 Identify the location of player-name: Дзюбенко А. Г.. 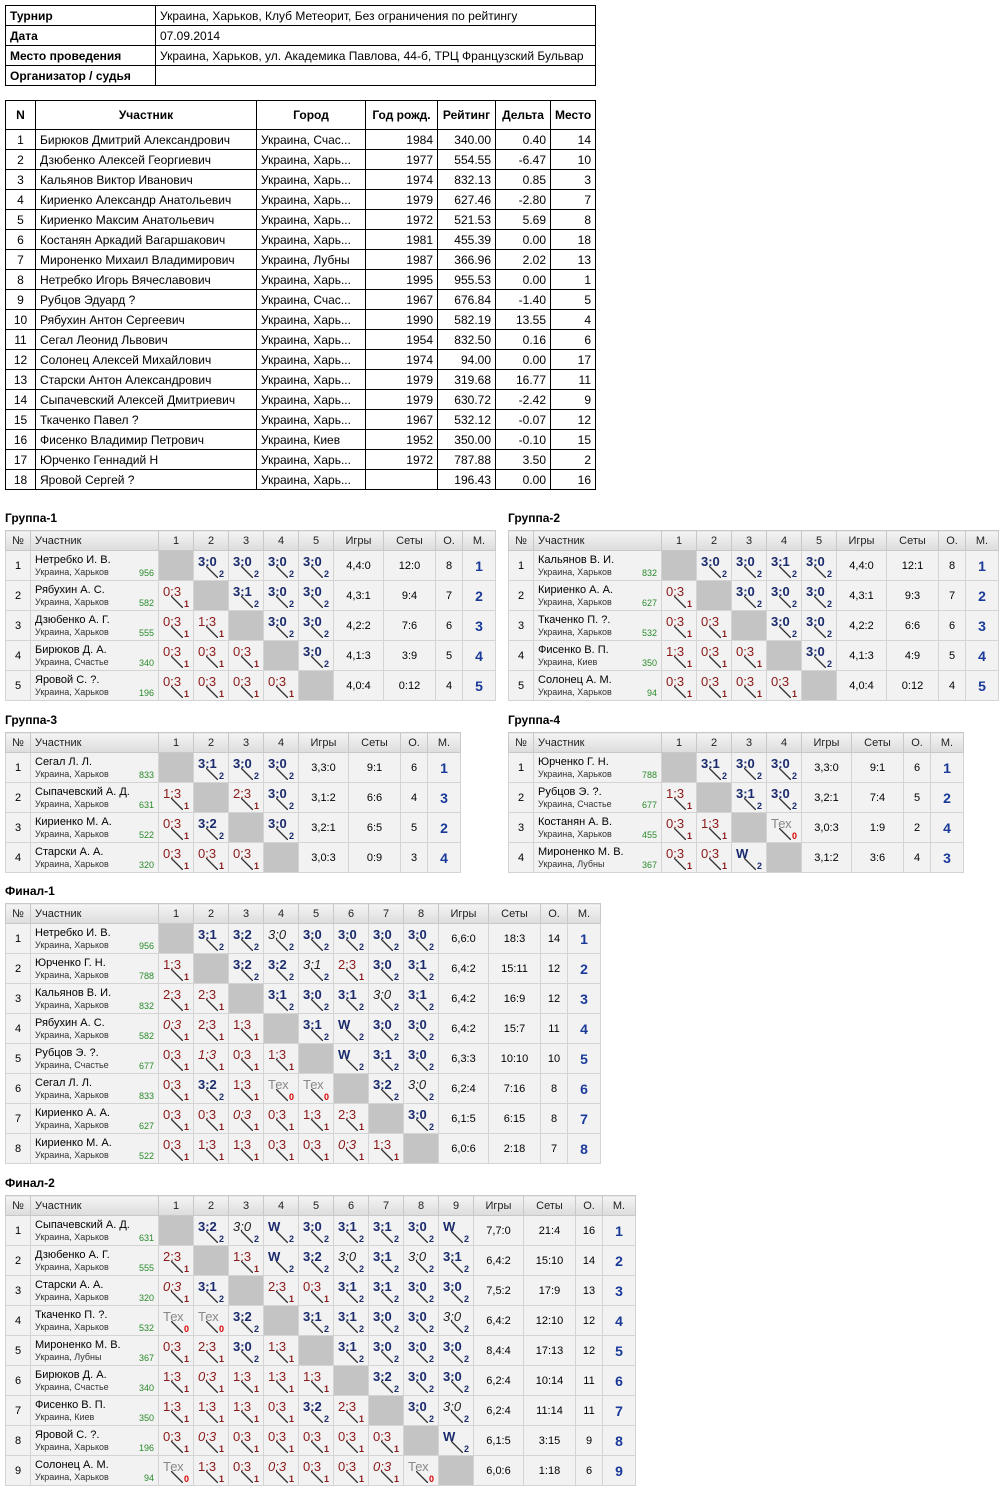
(72, 1254).